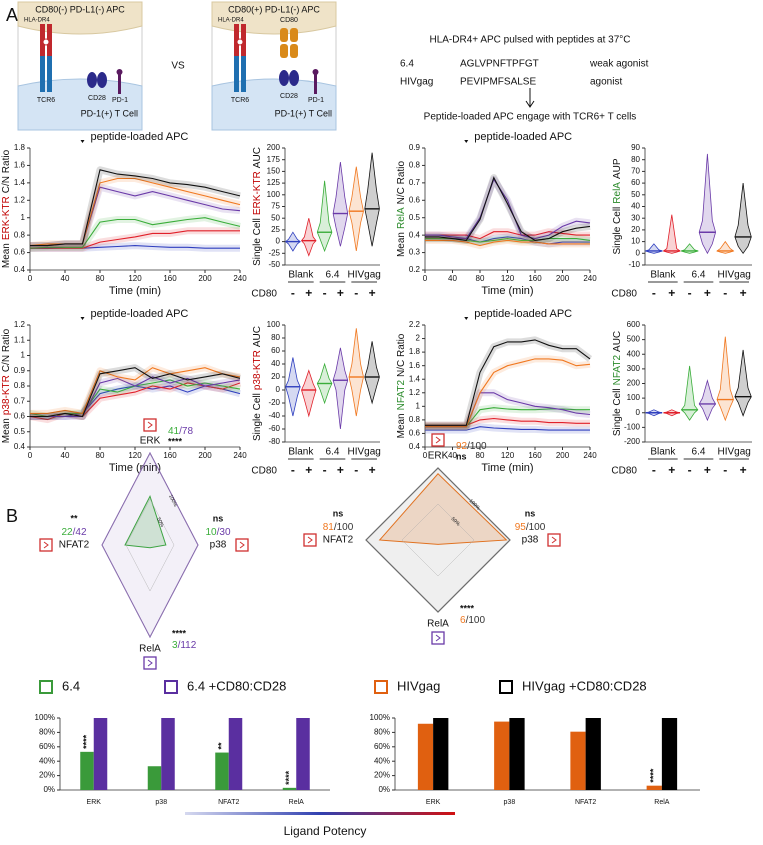 This screenshot has height=845, width=763. Describe the element at coordinates (150, 545) in the screenshot. I see `radar-grid` at that location.